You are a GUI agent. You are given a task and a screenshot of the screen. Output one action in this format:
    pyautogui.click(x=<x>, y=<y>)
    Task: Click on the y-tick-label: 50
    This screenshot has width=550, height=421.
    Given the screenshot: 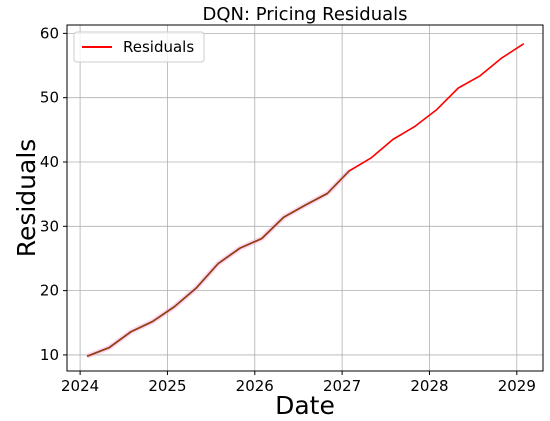 What is the action you would take?
    pyautogui.click(x=49, y=98)
    